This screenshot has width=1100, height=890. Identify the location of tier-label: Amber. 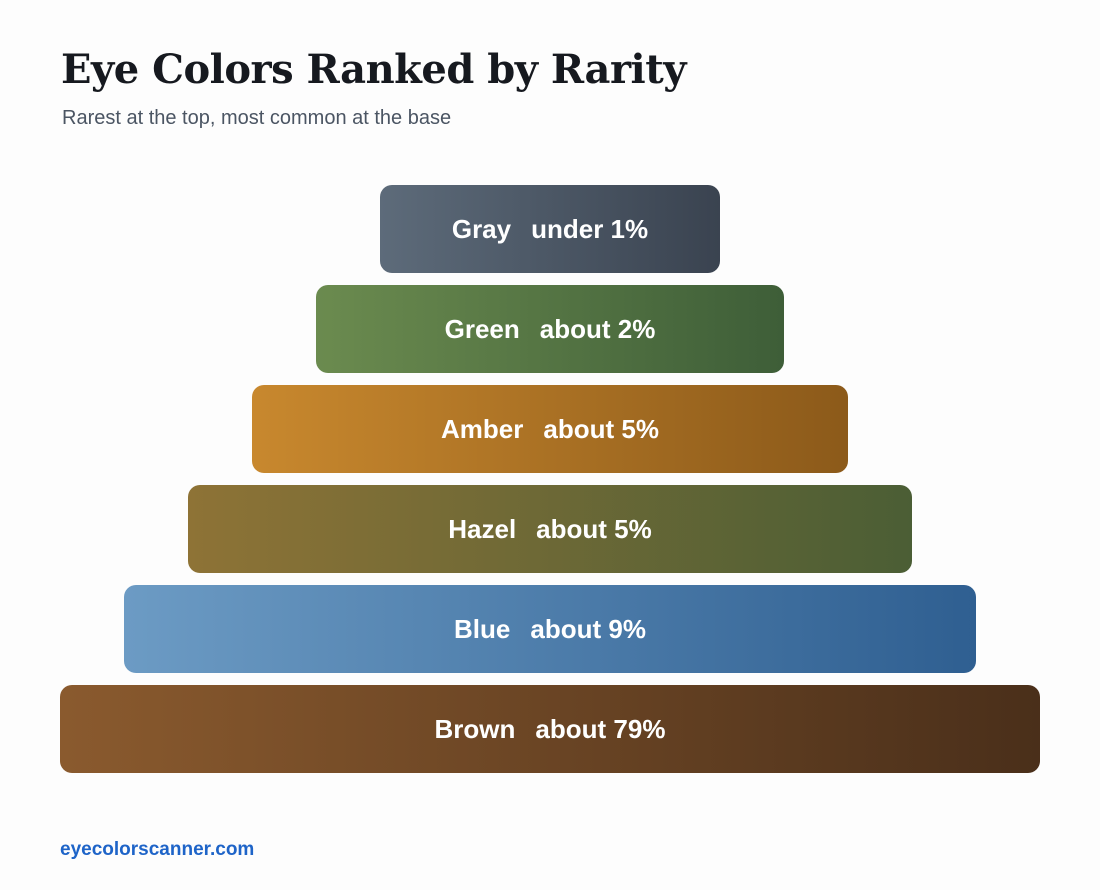
(482, 428).